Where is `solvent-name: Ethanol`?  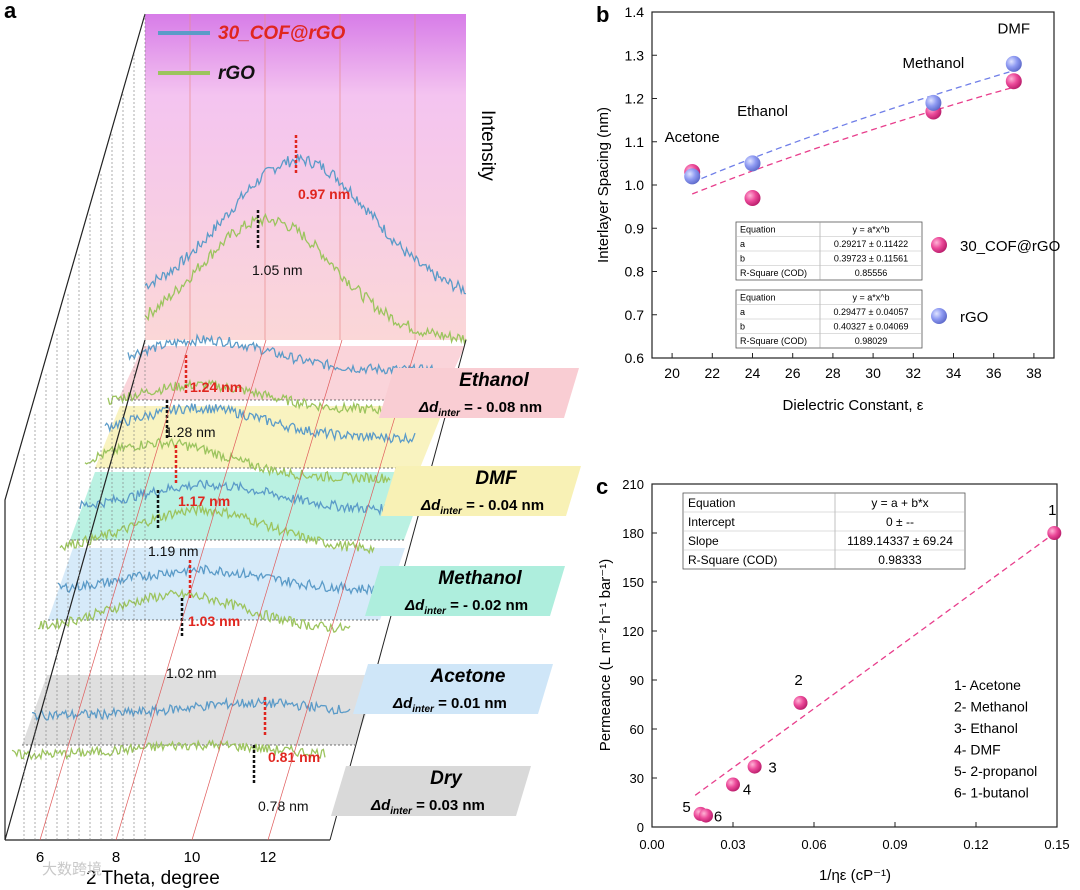 solvent-name: Ethanol is located at coordinates (494, 380).